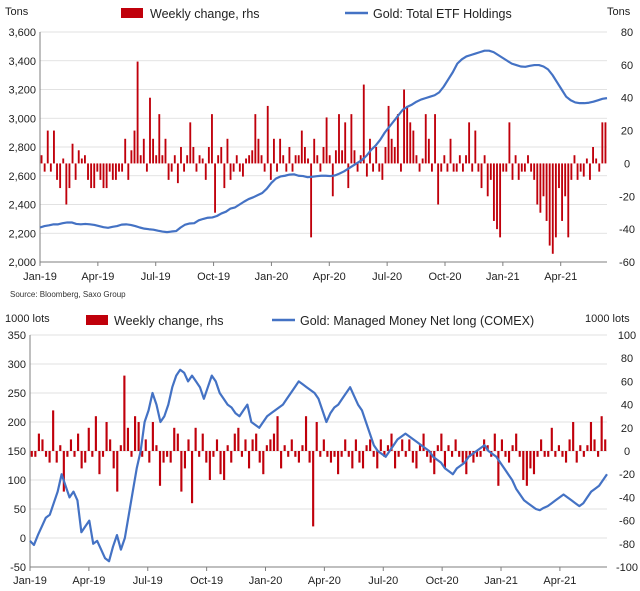 This screenshot has height=591, width=640. I want to click on top-legend-bar-label: Weekly change, rhs, so click(205, 14).